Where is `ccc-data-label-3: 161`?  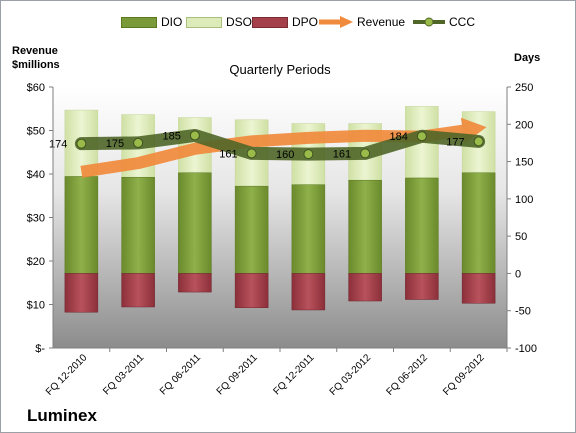 ccc-data-label-3: 161 is located at coordinates (228, 154).